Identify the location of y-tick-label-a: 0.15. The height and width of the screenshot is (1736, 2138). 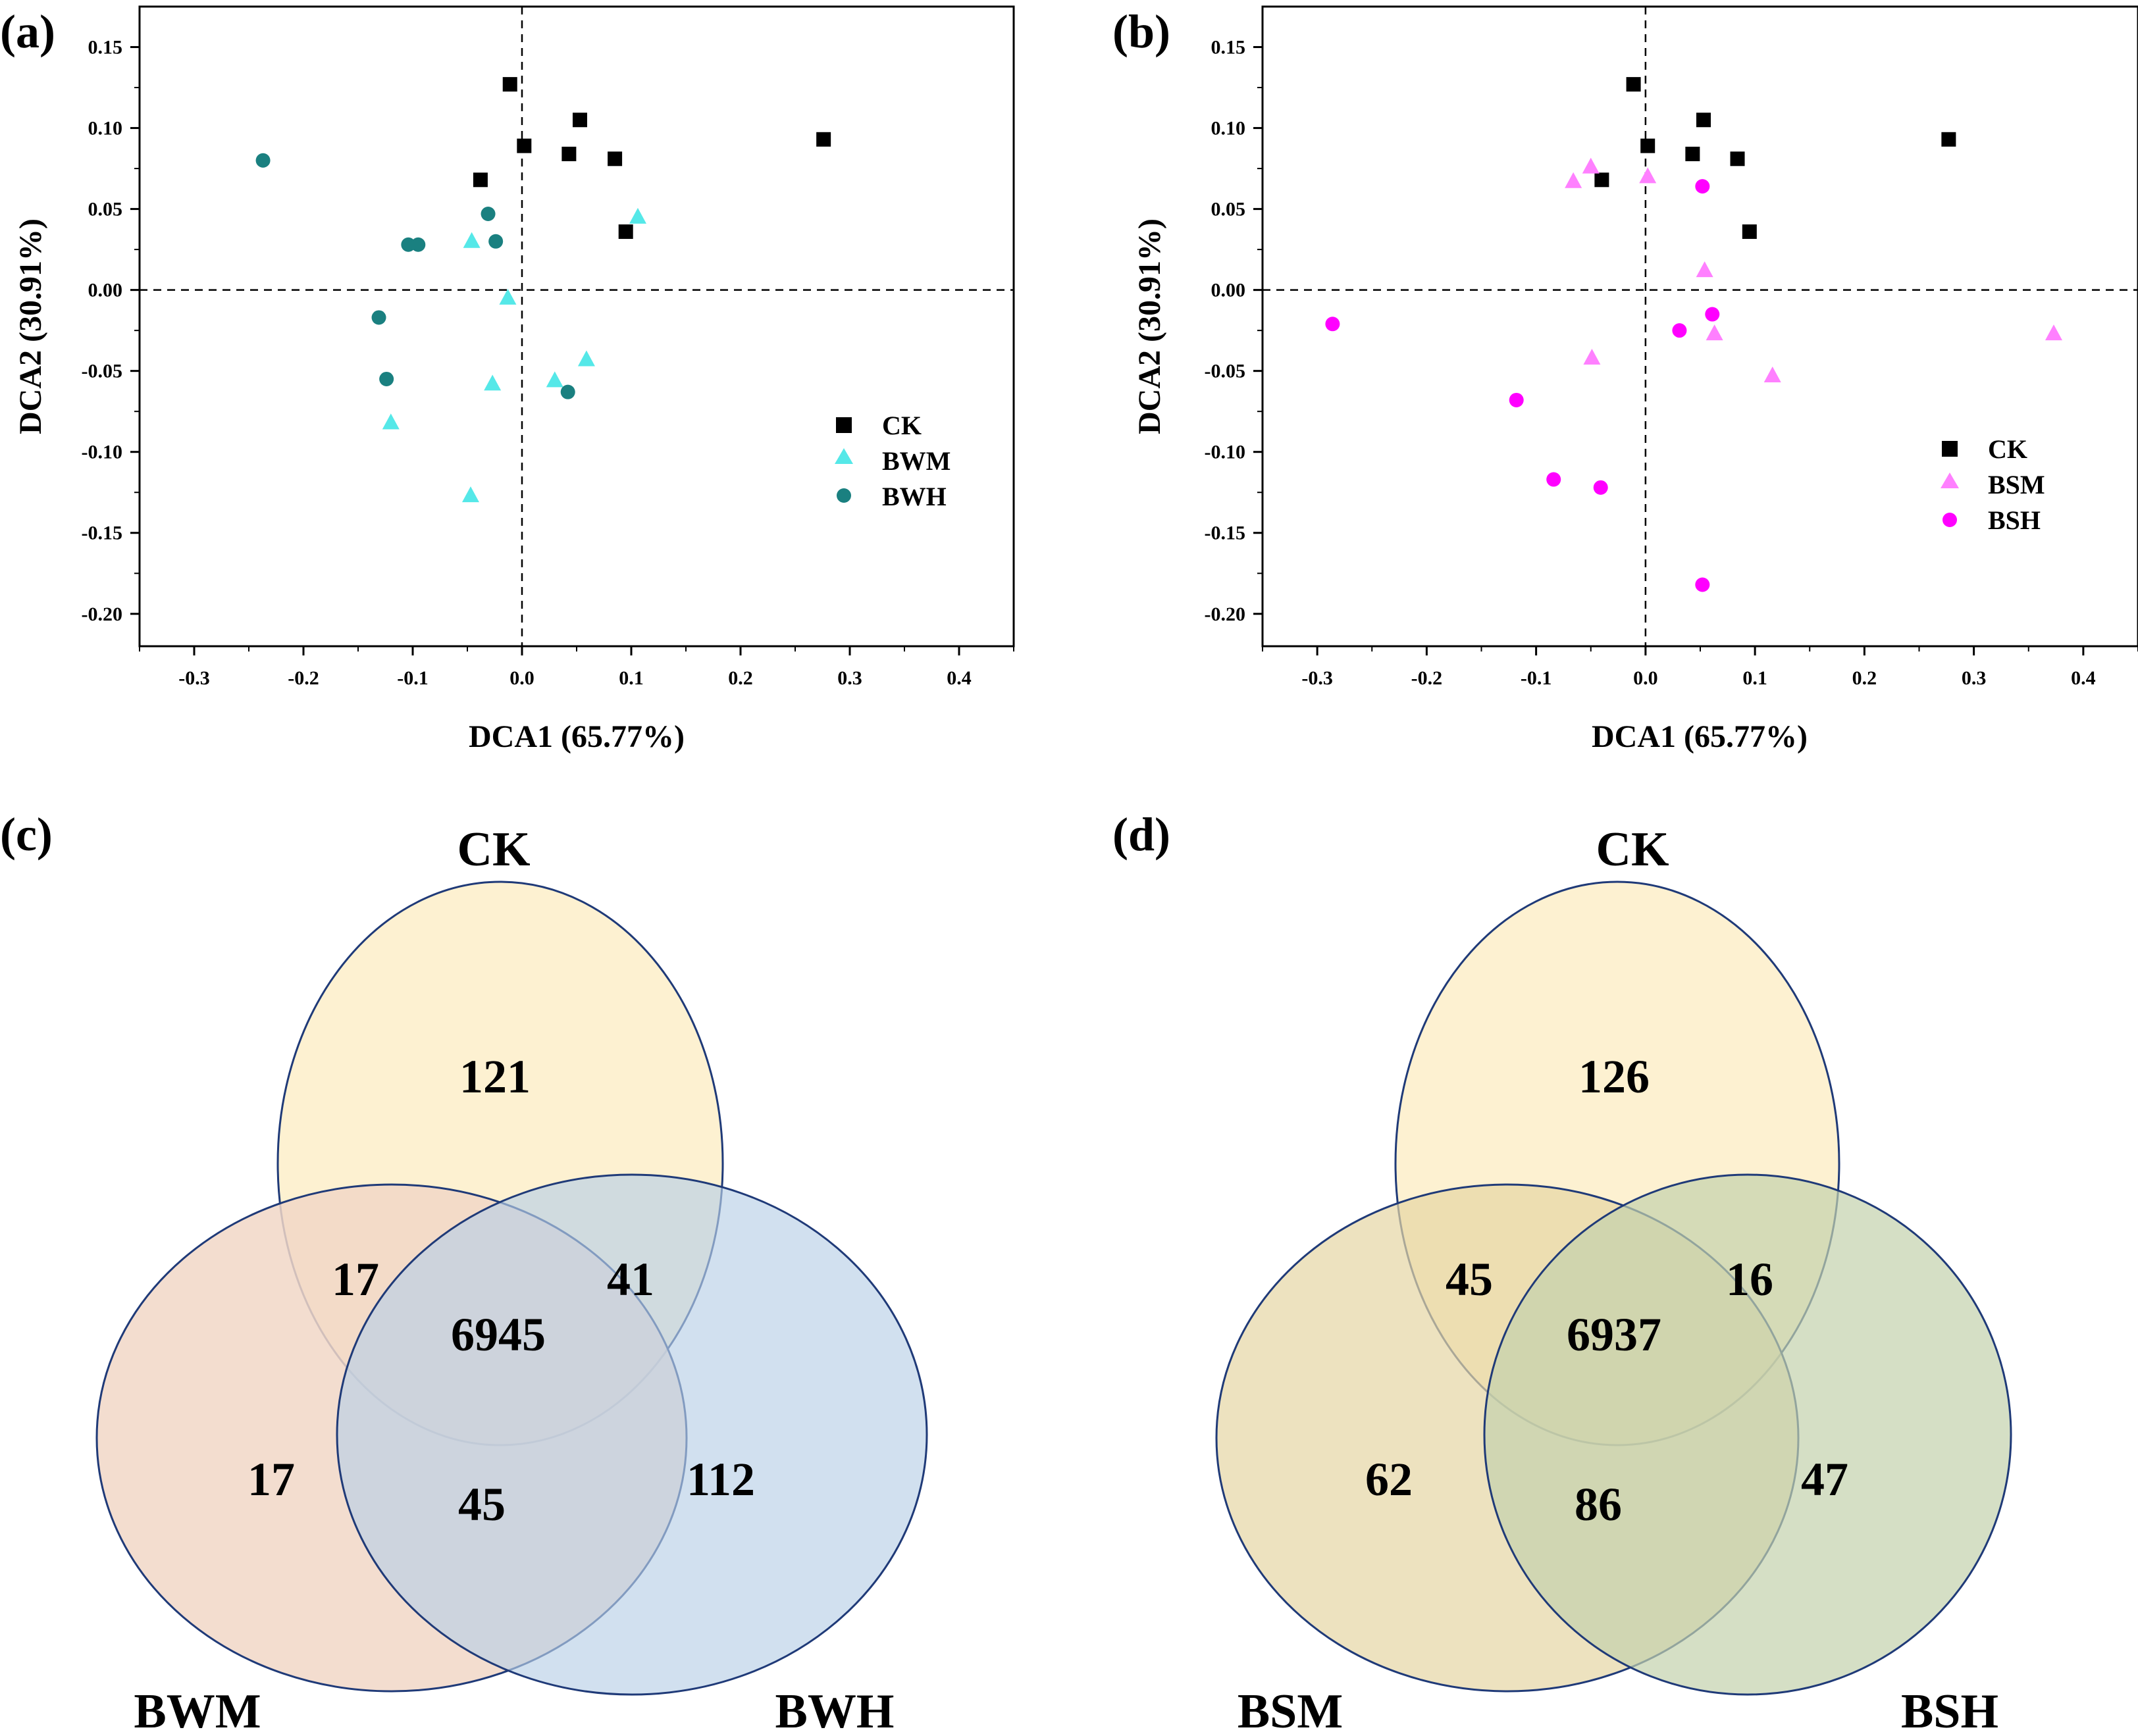
(106, 48).